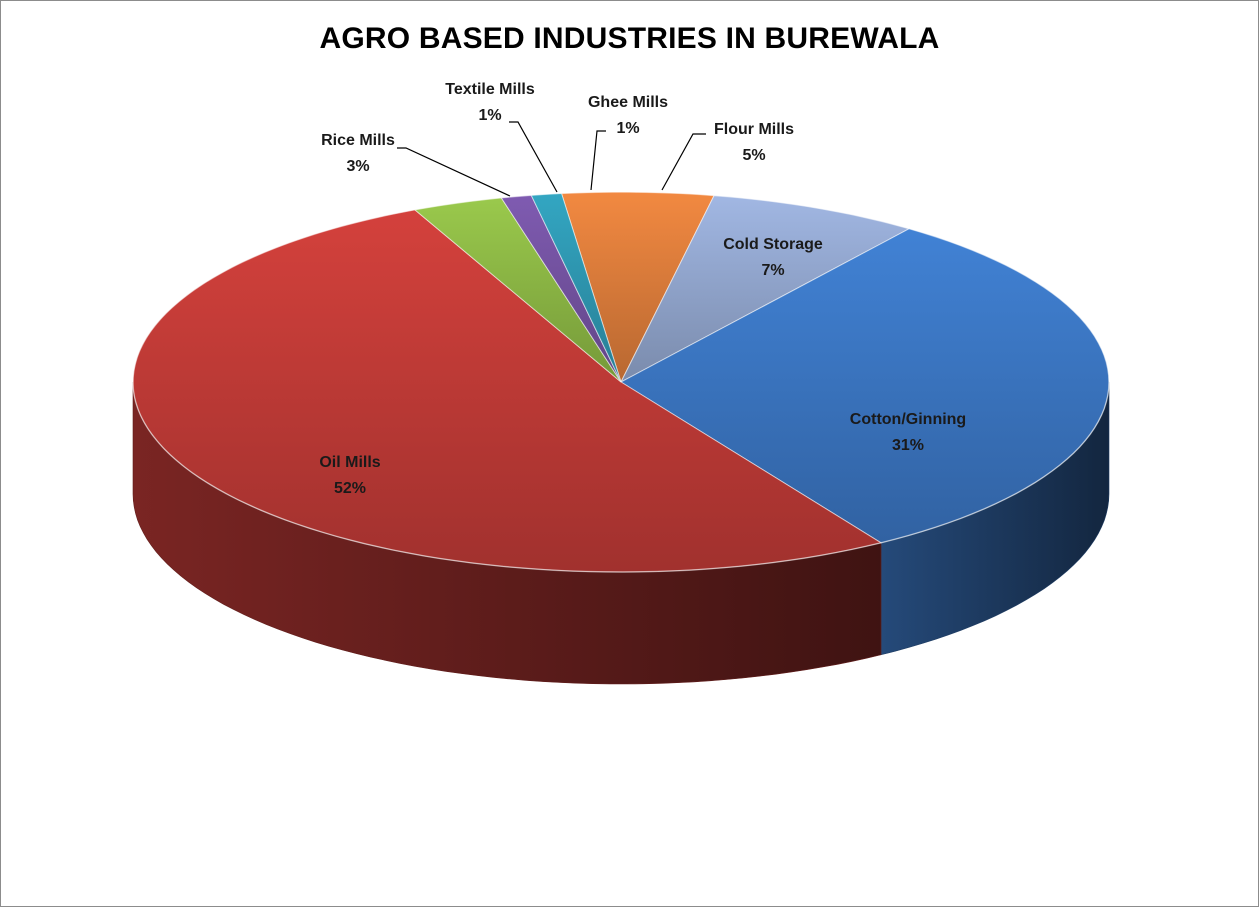 The image size is (1259, 907). I want to click on slice-label-cotton-ginning: Cotton/Ginning, so click(908, 419).